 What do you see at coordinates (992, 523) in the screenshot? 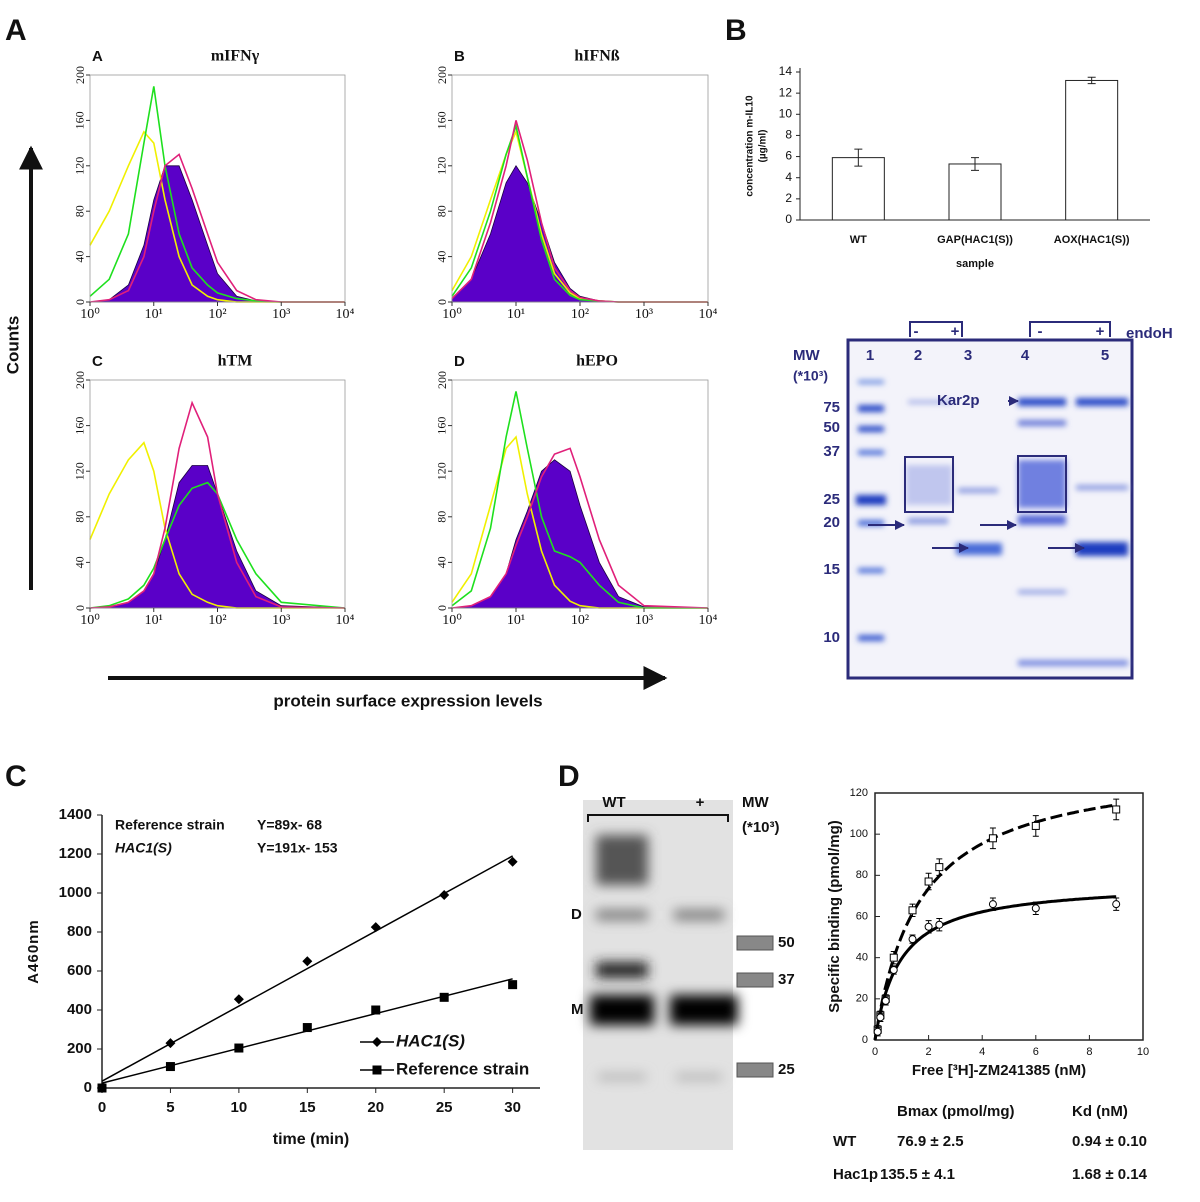
I see `gel-bands` at bounding box center [992, 523].